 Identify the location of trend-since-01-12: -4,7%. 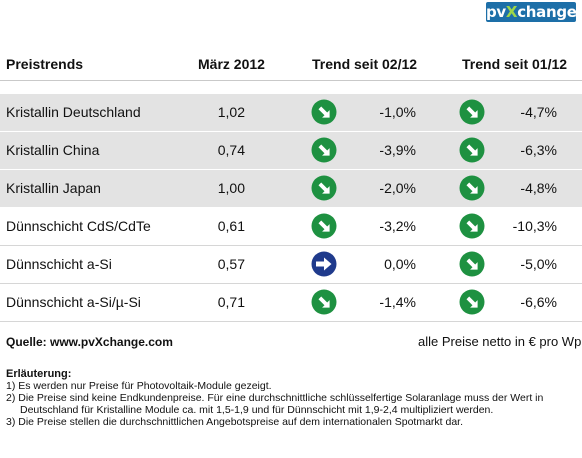
(538, 112).